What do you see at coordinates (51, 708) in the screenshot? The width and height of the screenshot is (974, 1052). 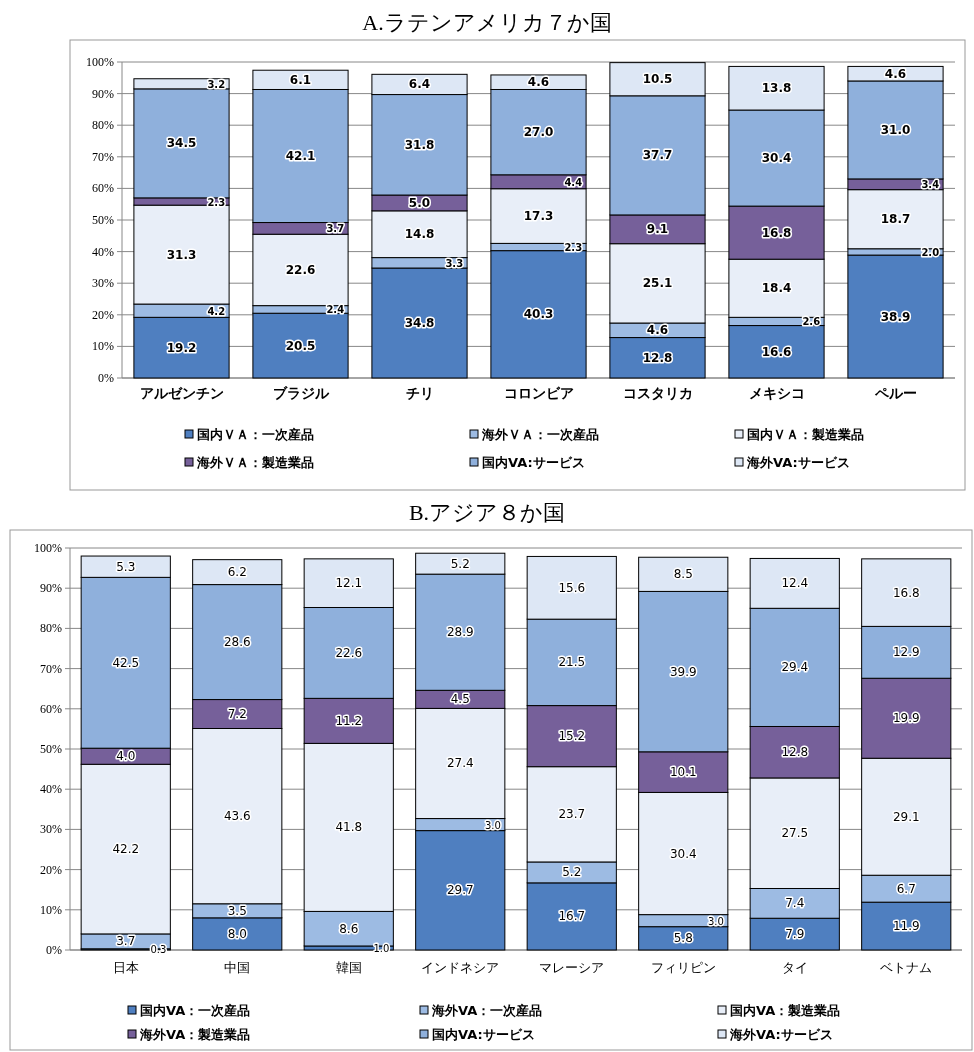 I see `y-tick-label: 60%` at bounding box center [51, 708].